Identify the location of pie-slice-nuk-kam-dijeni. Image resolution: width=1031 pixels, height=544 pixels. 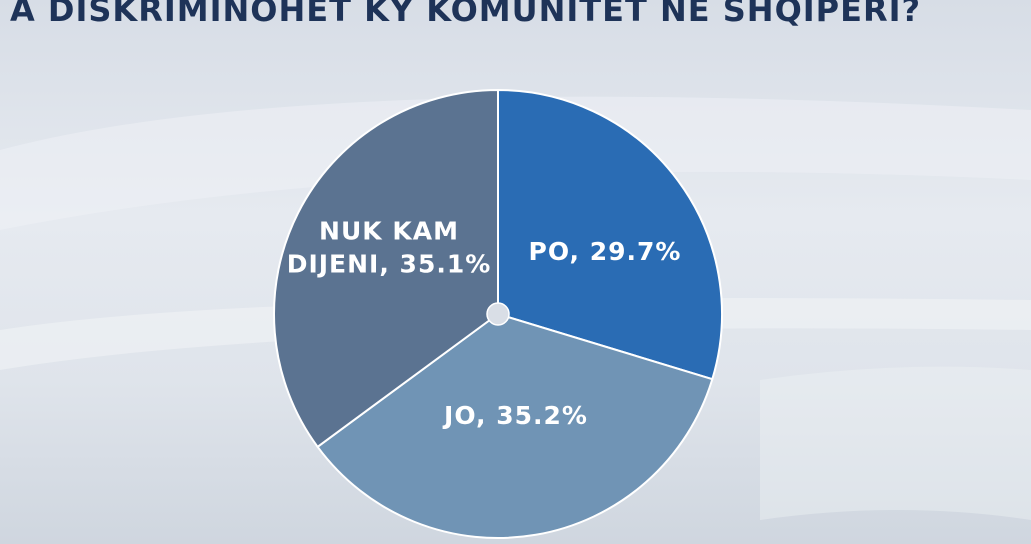
(386, 268).